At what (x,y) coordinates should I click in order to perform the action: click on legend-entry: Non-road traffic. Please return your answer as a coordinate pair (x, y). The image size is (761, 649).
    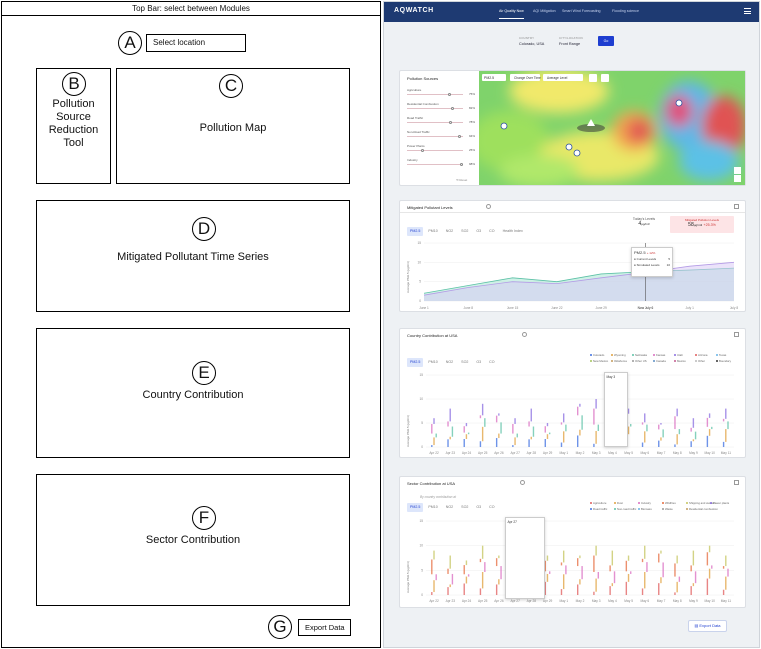
    Looking at the image, I should click on (625, 509).